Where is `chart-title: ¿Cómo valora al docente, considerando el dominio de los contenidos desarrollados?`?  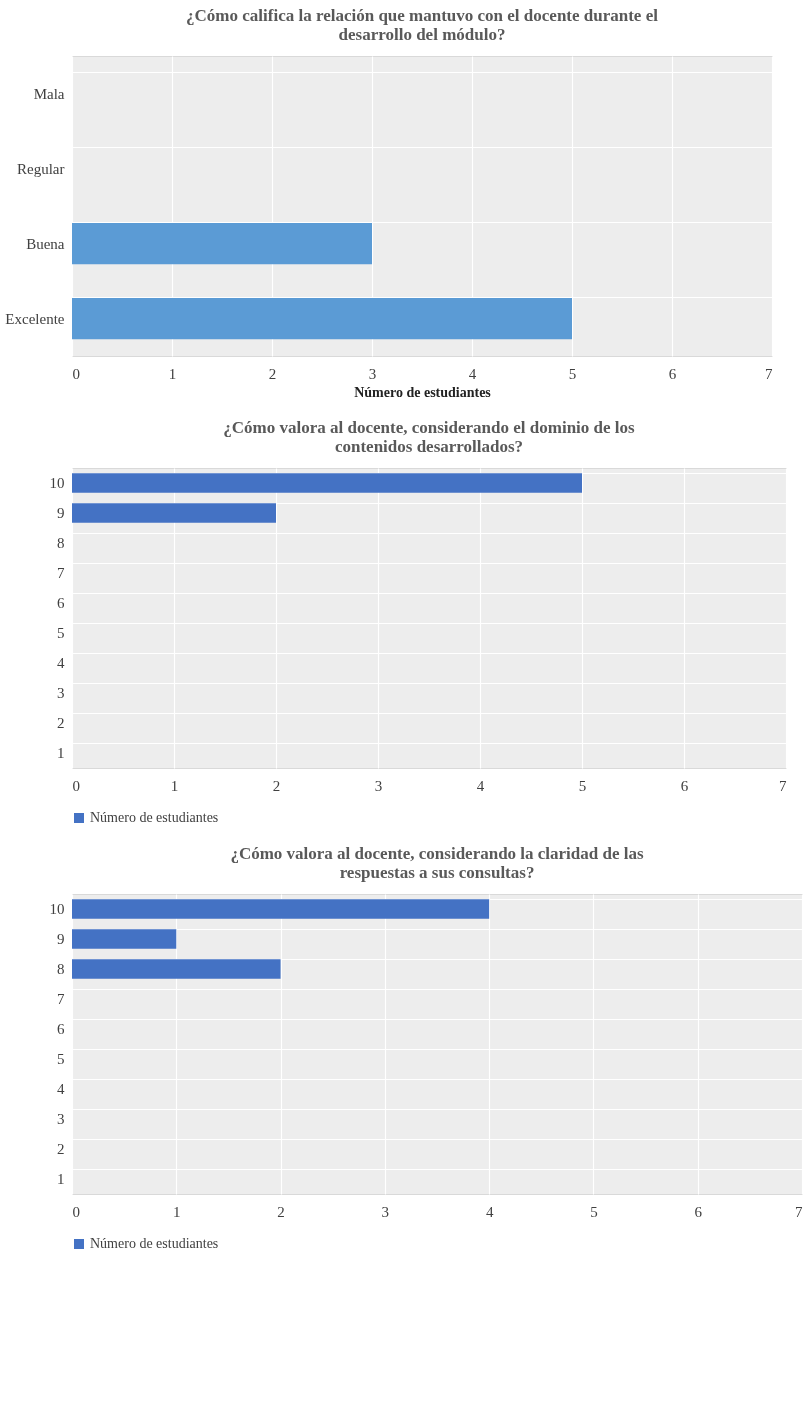
chart-title: ¿Cómo valora al docente, considerando el dominio de los contenidos desarrollados? is located at coordinates (429, 437).